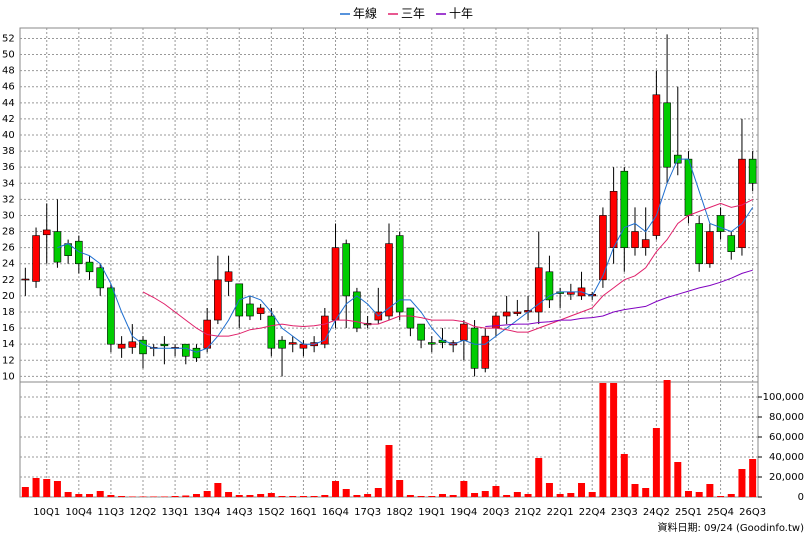 The width and height of the screenshot is (808, 540). What do you see at coordinates (8, 103) in the screenshot?
I see `y-tick-label: 44` at bounding box center [8, 103].